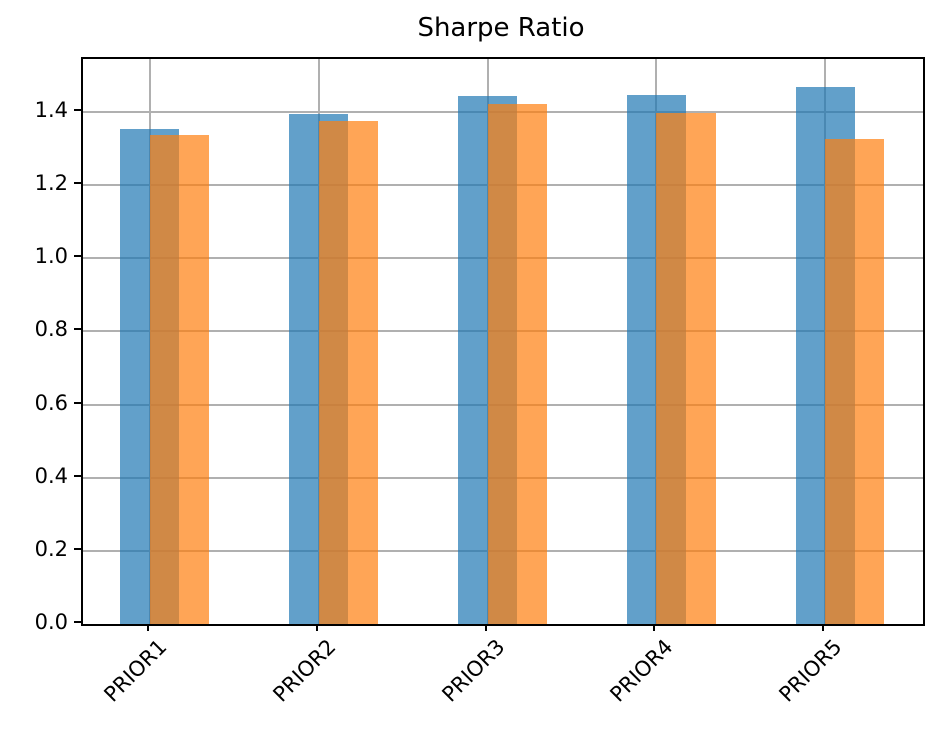 The height and width of the screenshot is (749, 940). Describe the element at coordinates (51, 329) in the screenshot. I see `y-tick-label: 0.8` at that location.